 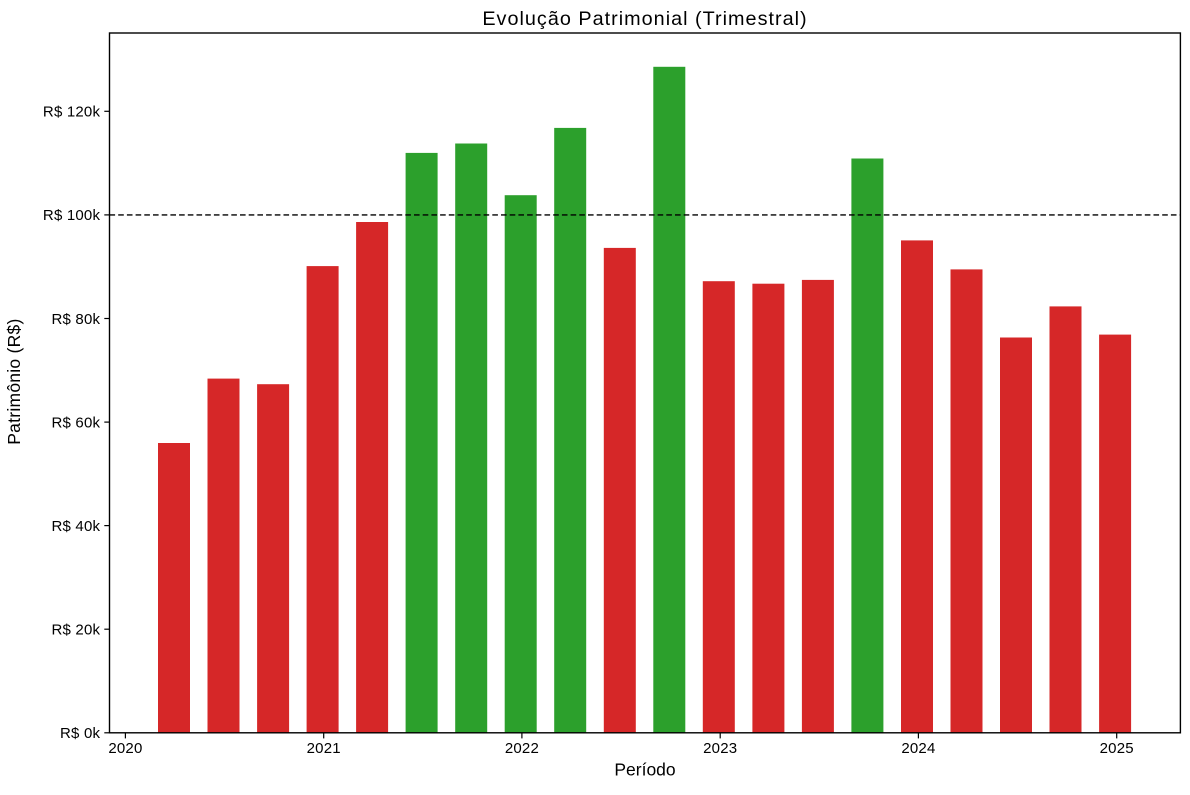 What do you see at coordinates (75, 526) in the screenshot?
I see `svg-text: R$ 40k` at bounding box center [75, 526].